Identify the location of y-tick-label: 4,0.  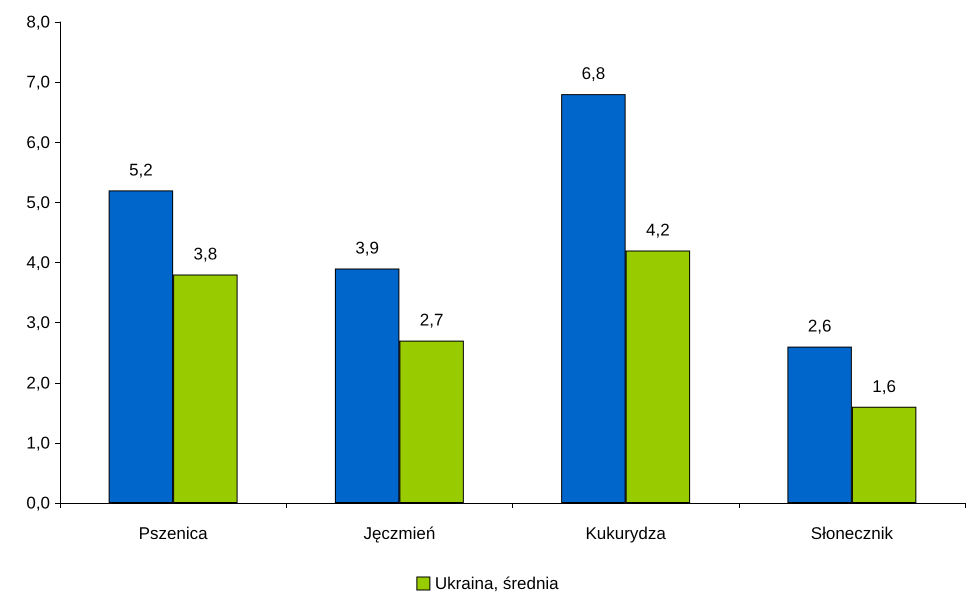
(38, 262).